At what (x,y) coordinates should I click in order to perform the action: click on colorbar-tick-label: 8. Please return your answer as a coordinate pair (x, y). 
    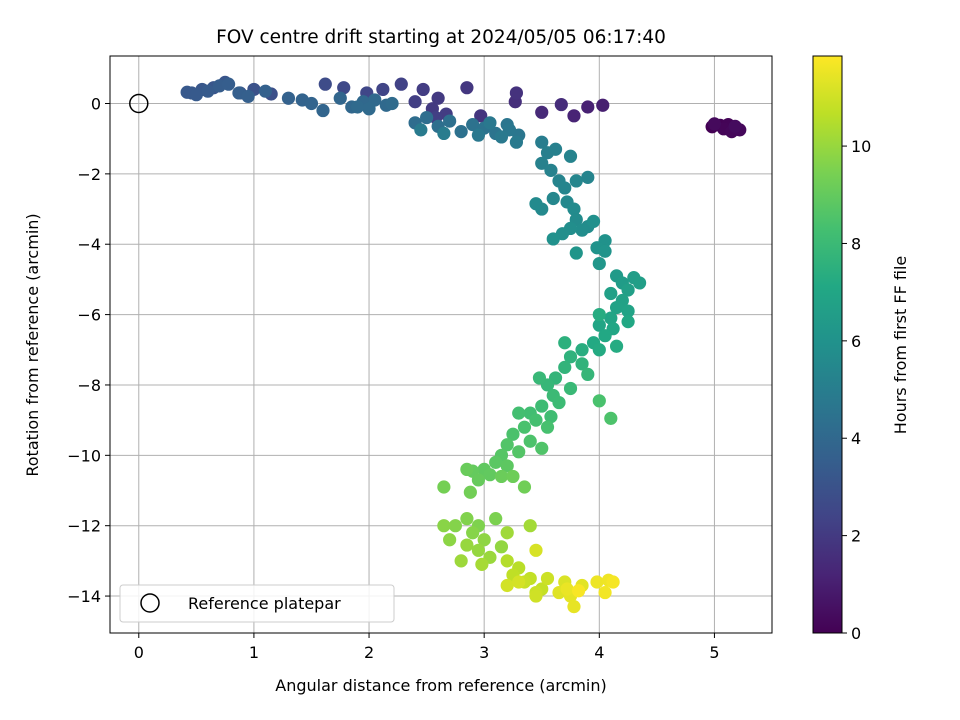
    Looking at the image, I should click on (856, 243).